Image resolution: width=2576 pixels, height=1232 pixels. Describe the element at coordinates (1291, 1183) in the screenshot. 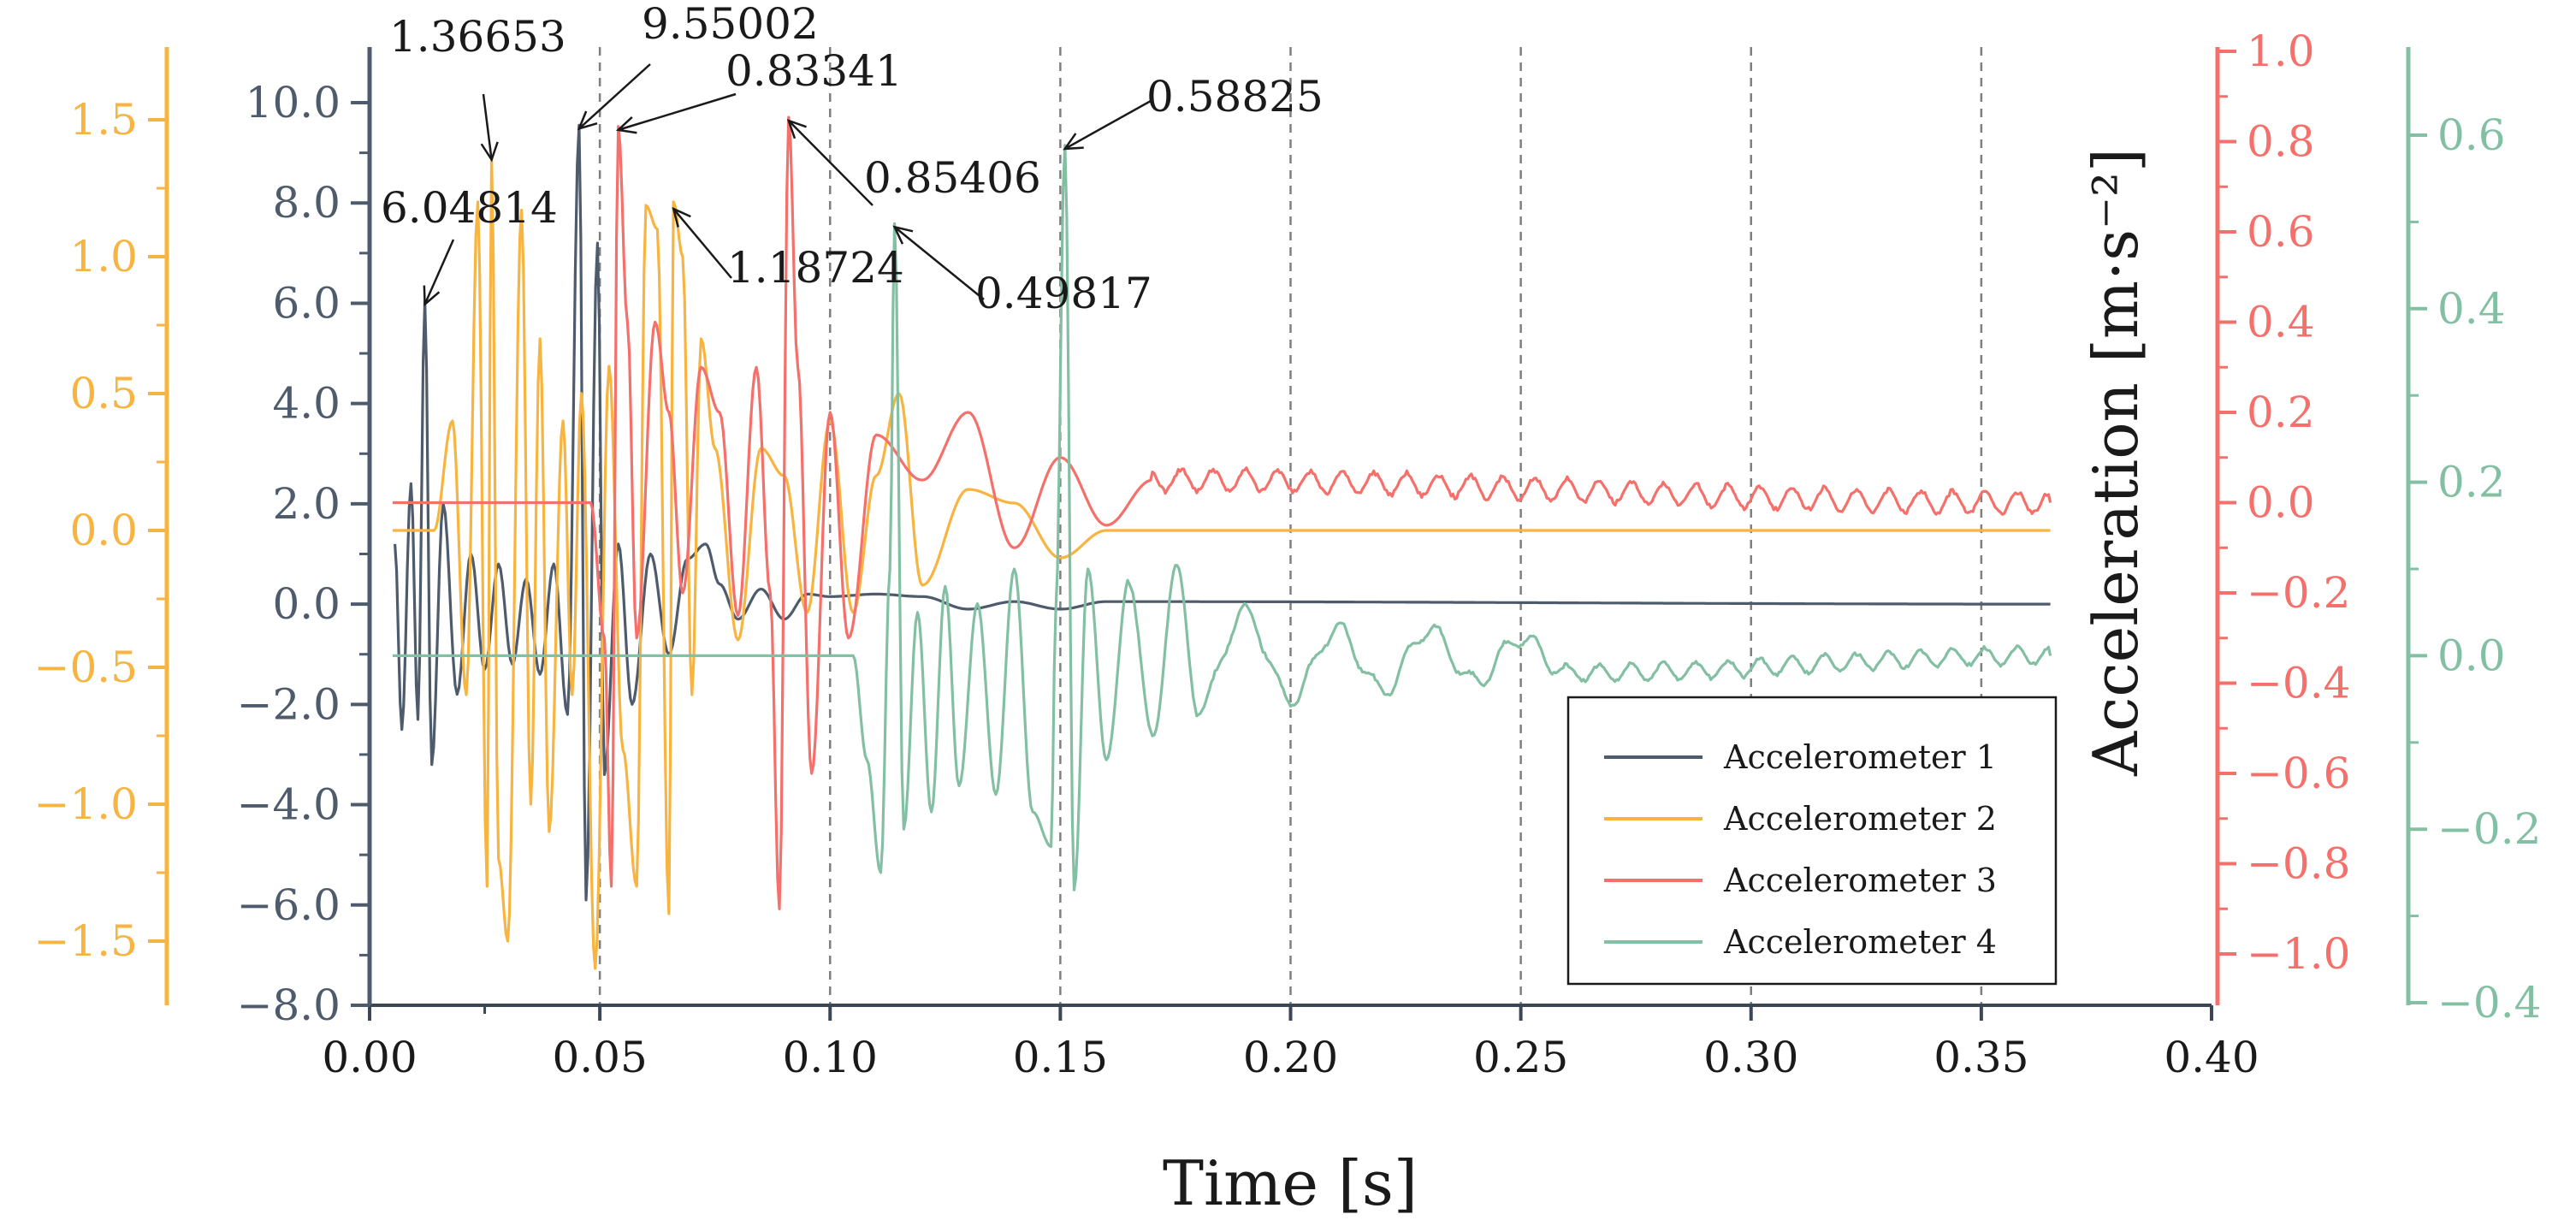

I see `x-axis-title: Time [s]` at that location.